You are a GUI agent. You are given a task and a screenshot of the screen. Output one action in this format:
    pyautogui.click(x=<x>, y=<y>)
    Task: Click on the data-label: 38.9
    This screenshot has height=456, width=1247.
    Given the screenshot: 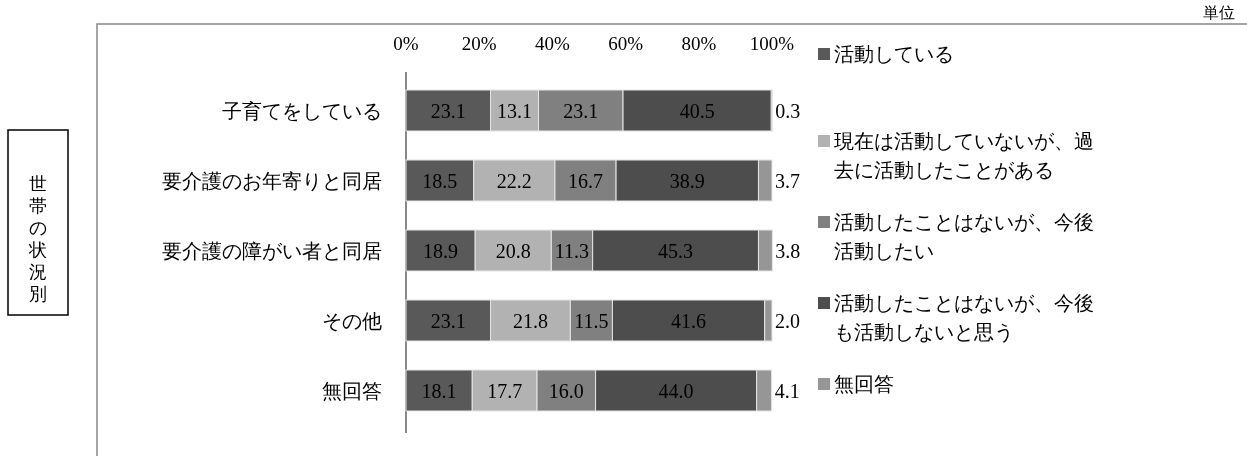 What is the action you would take?
    pyautogui.click(x=687, y=180)
    